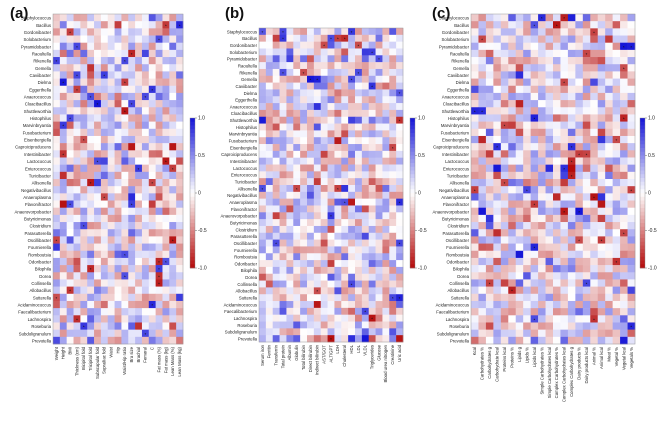 The height and width of the screenshot is (428, 669). Describe the element at coordinates (459, 283) in the screenshot. I see `row-label: Collinsella` at that location.